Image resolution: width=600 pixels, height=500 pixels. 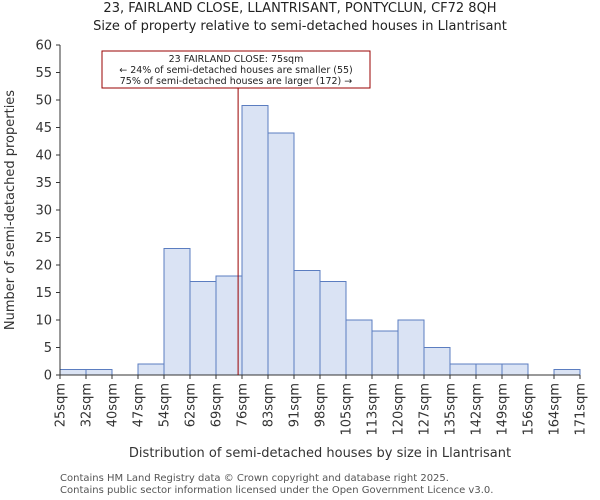 What do you see at coordinates (43, 156) in the screenshot?
I see `y-tick-label: 40` at bounding box center [43, 156].